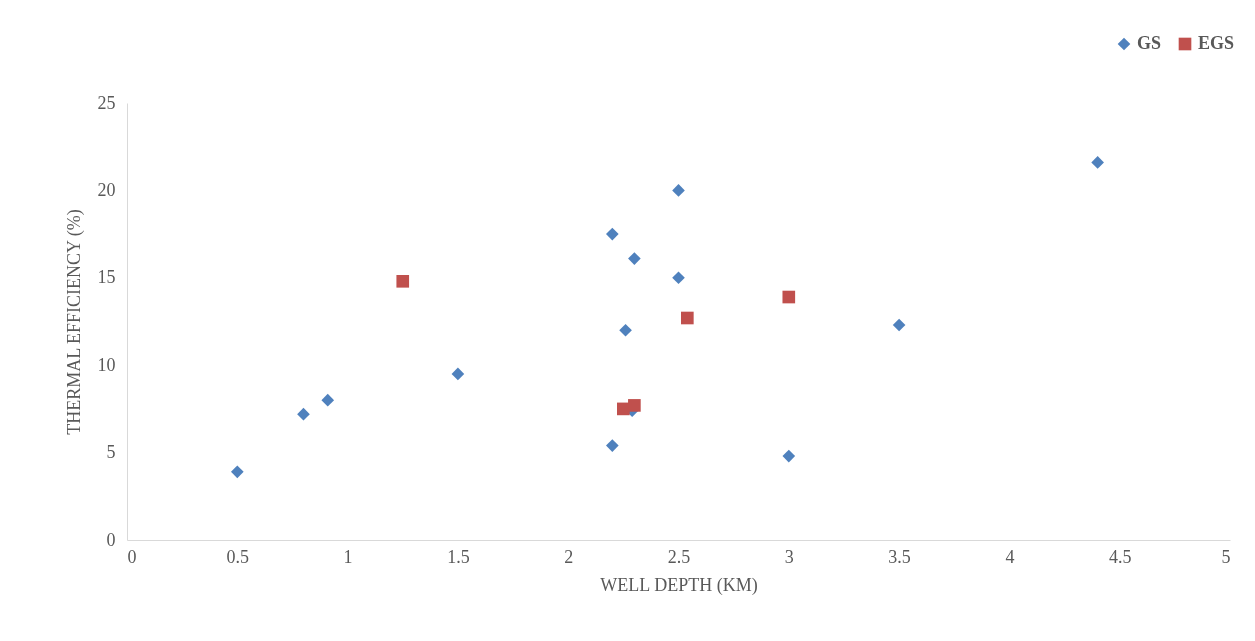  Describe the element at coordinates (106, 102) in the screenshot. I see `y-tick-label: 25` at that location.